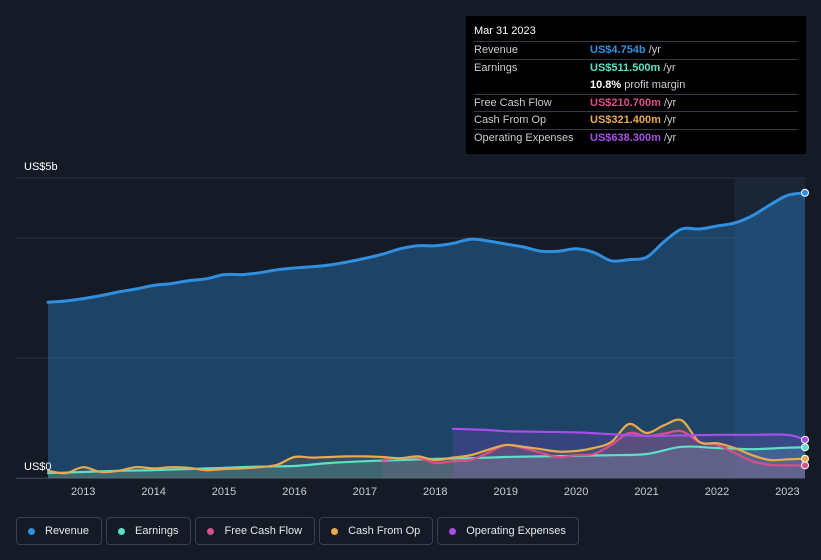  I want to click on legend-label: Free Cash Flow, so click(263, 531).